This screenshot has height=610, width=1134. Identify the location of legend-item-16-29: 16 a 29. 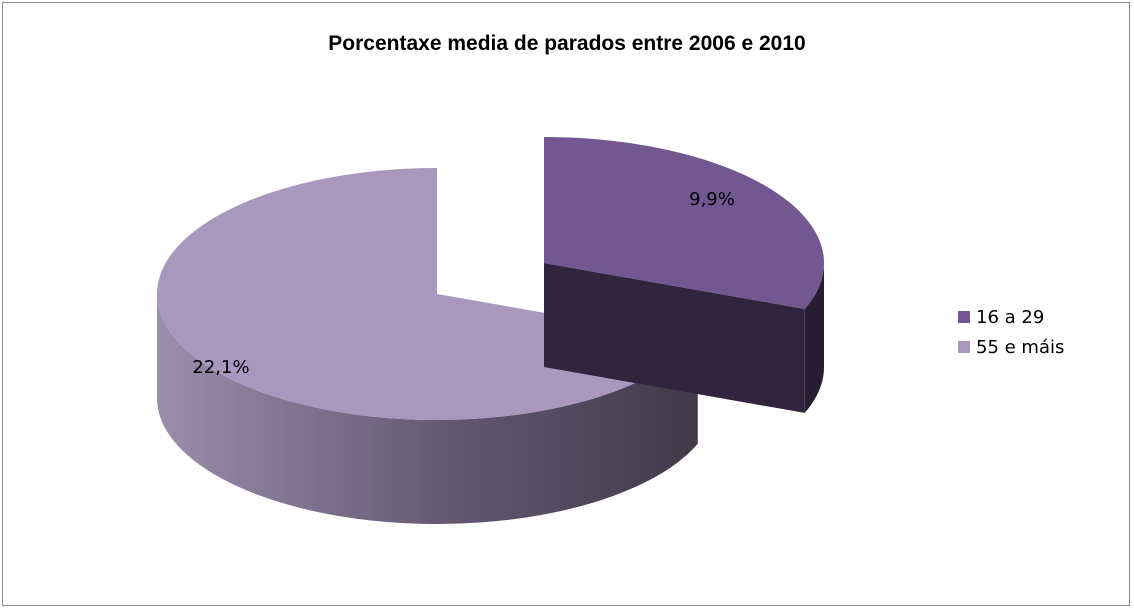
(1011, 317).